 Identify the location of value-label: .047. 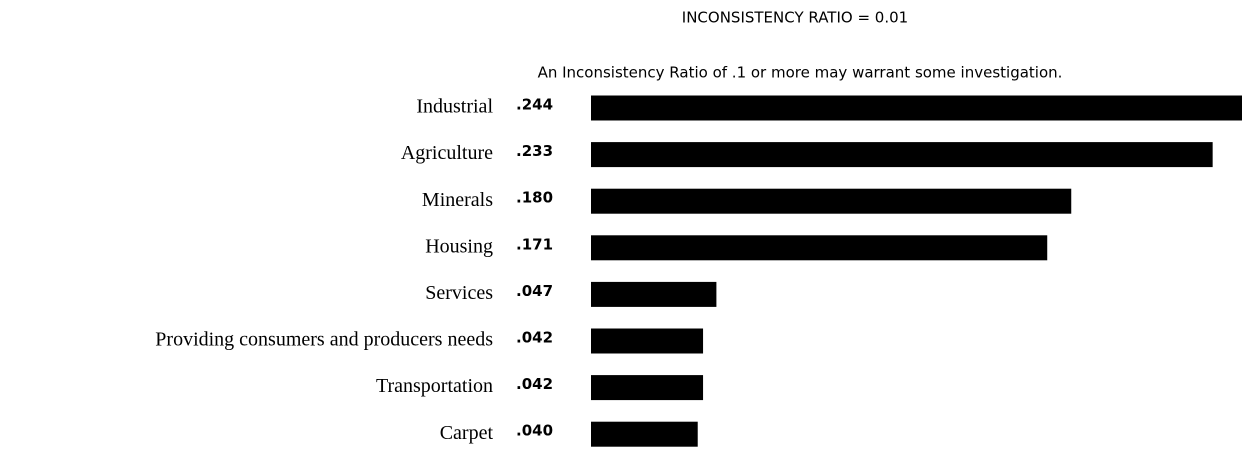
(534, 291).